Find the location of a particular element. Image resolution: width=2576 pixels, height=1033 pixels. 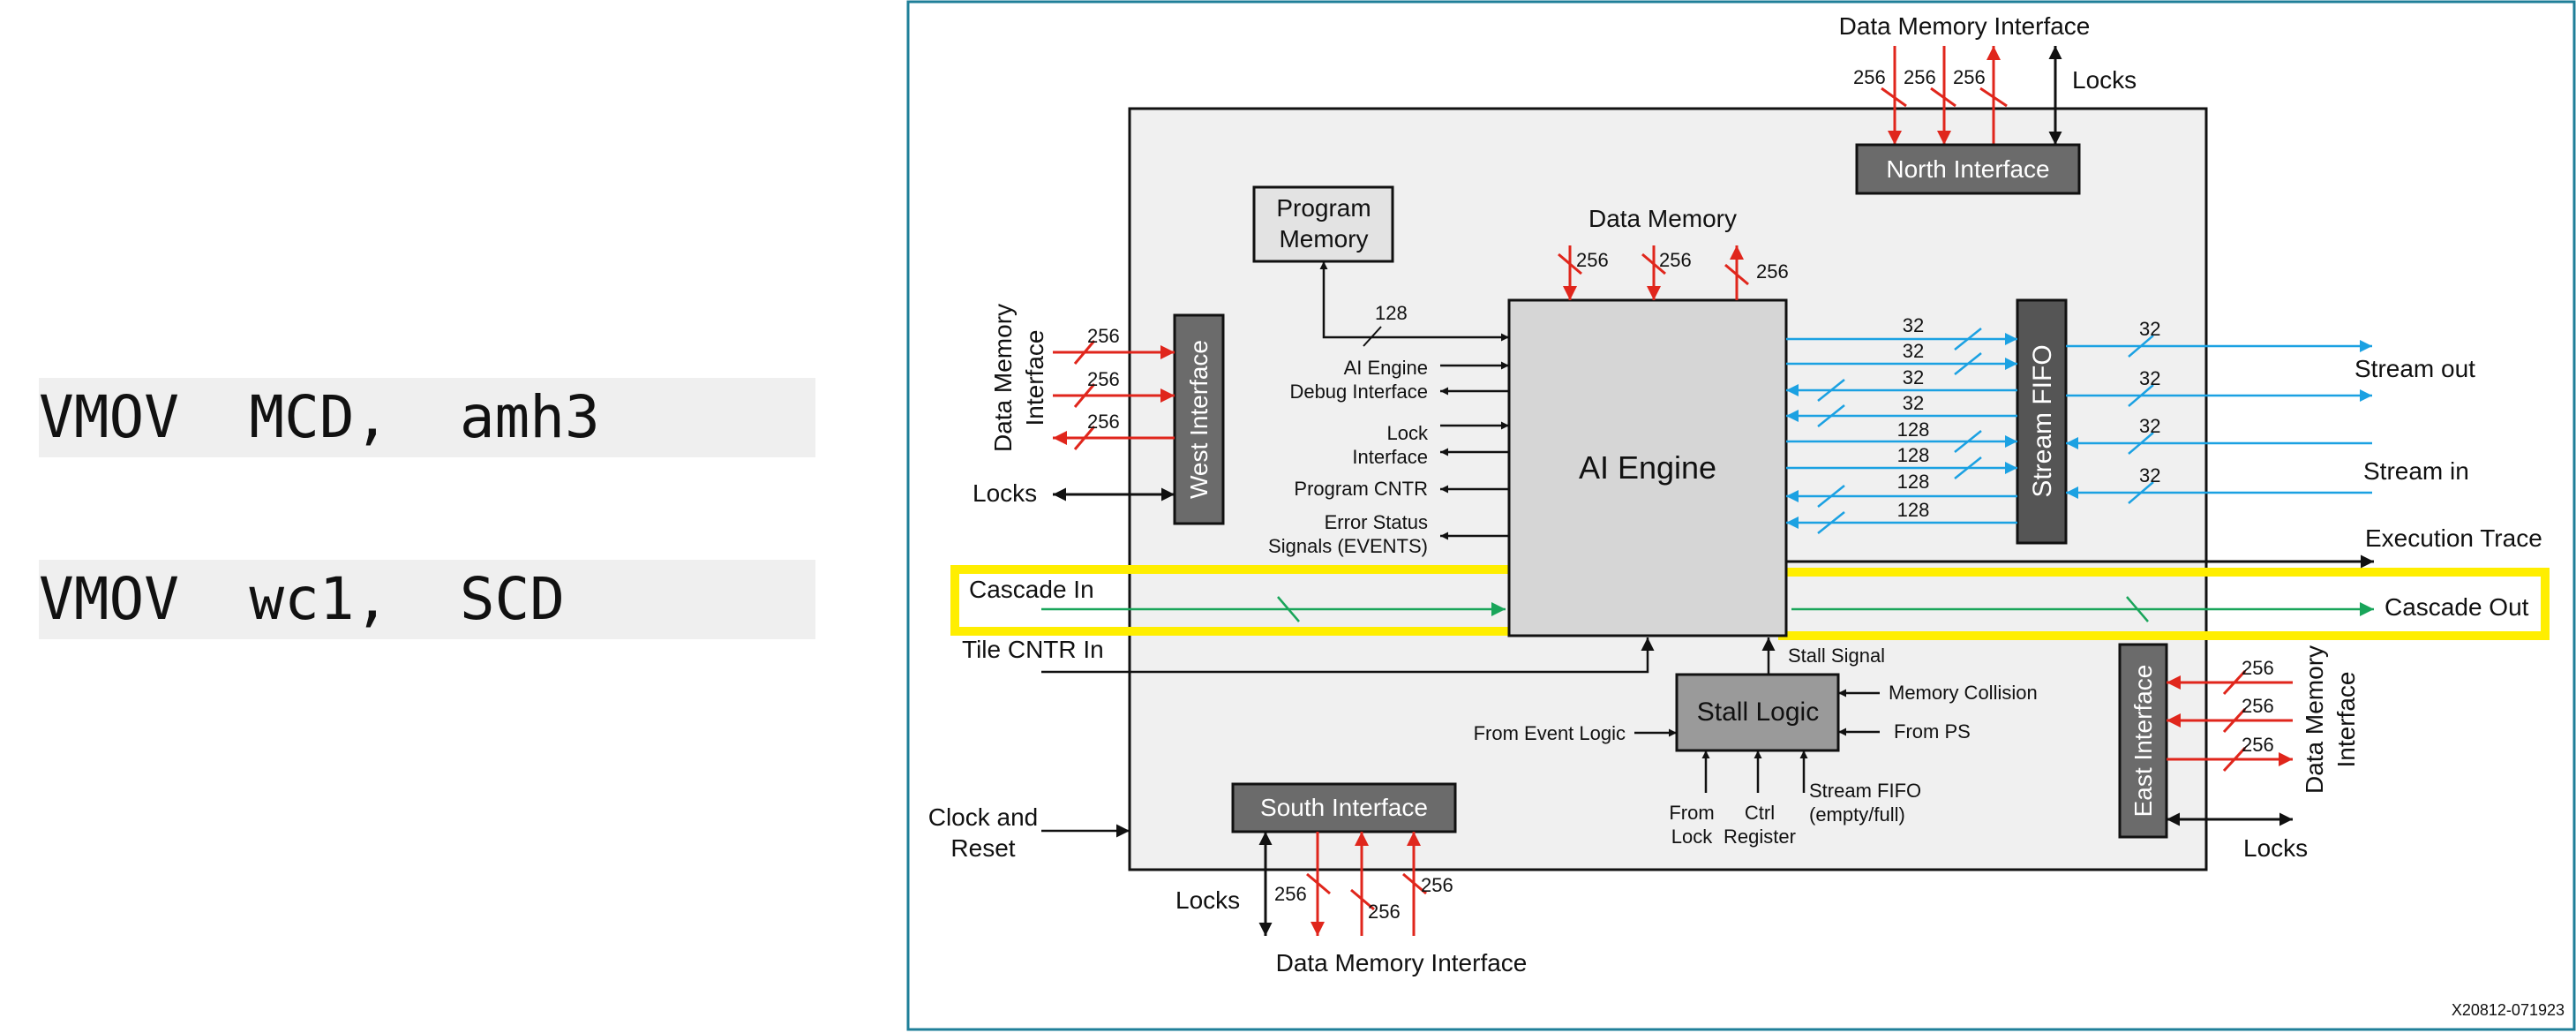

data-memory-west-label-2: Interface is located at coordinates (1034, 378).